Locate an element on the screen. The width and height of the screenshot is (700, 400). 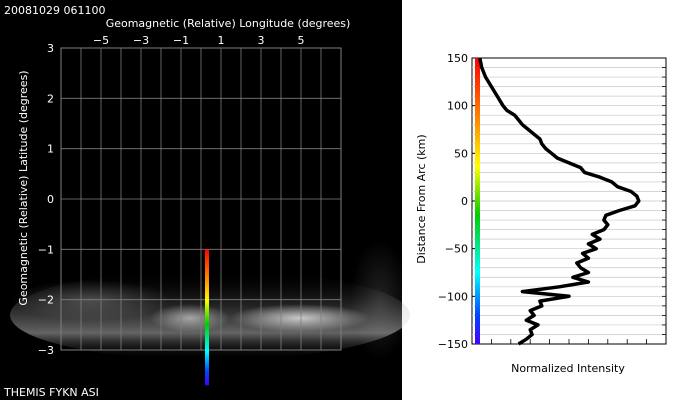
left-ytick-label: −2 is located at coordinates (46, 300).